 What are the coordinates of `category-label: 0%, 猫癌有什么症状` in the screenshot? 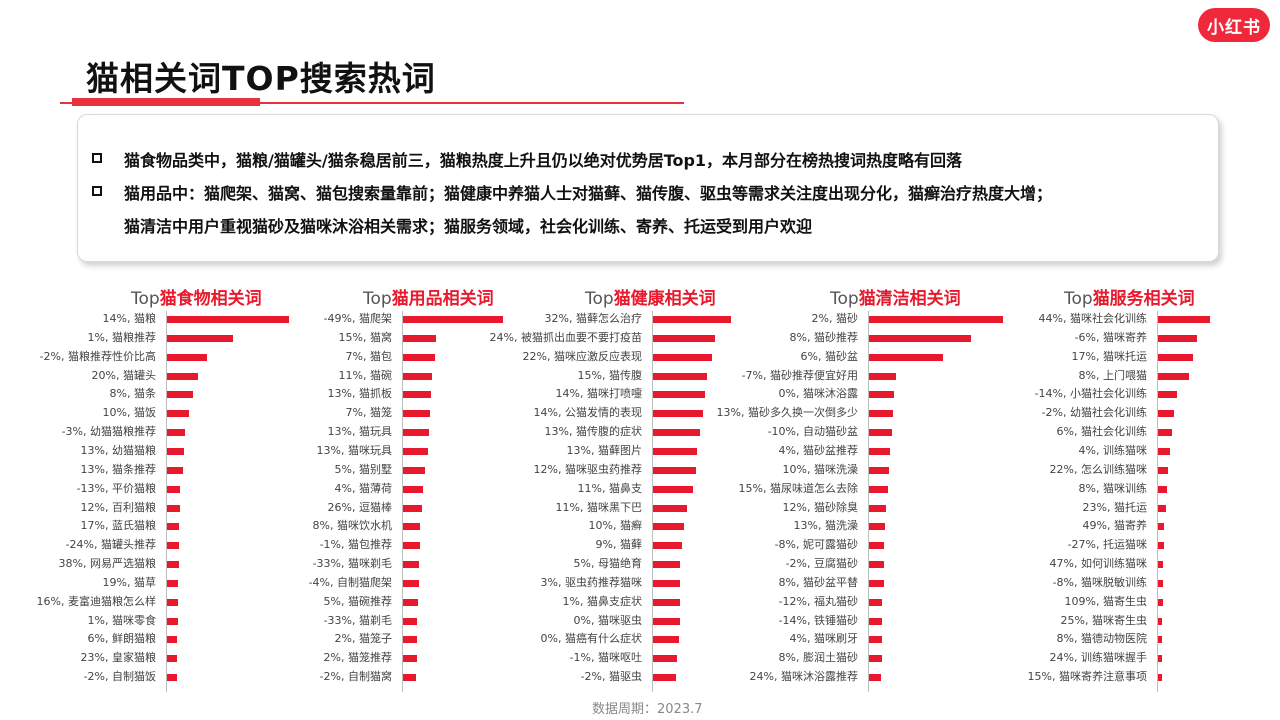 It's located at (591, 639).